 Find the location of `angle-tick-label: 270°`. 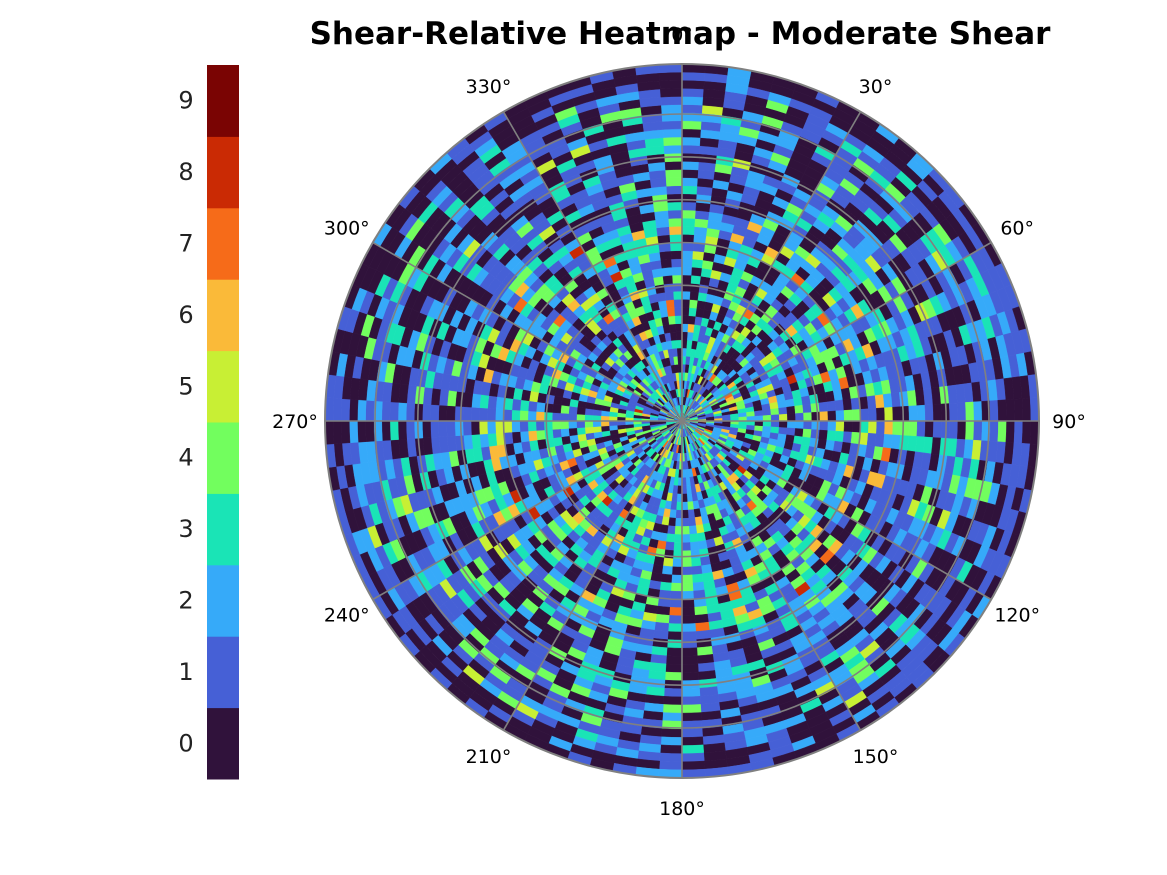

angle-tick-label: 270° is located at coordinates (295, 422).